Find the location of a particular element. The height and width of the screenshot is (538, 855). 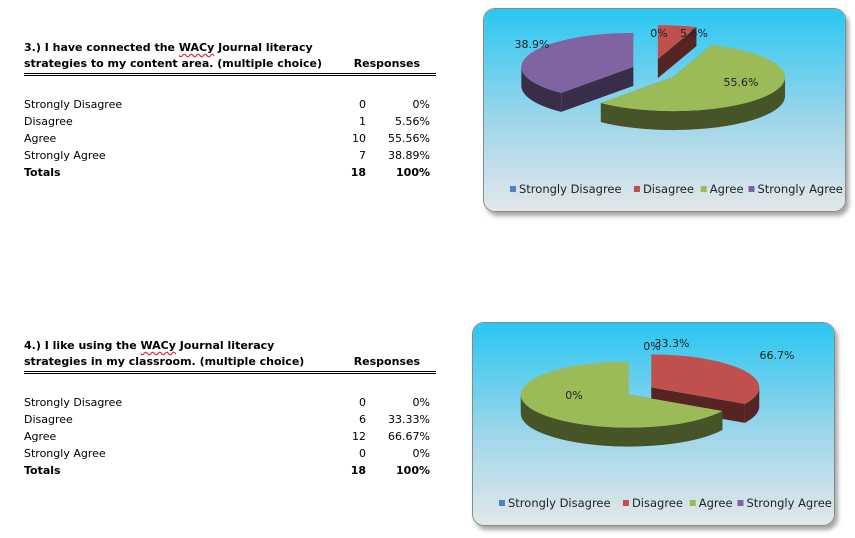

row-percent: 33.33% is located at coordinates (409, 419).